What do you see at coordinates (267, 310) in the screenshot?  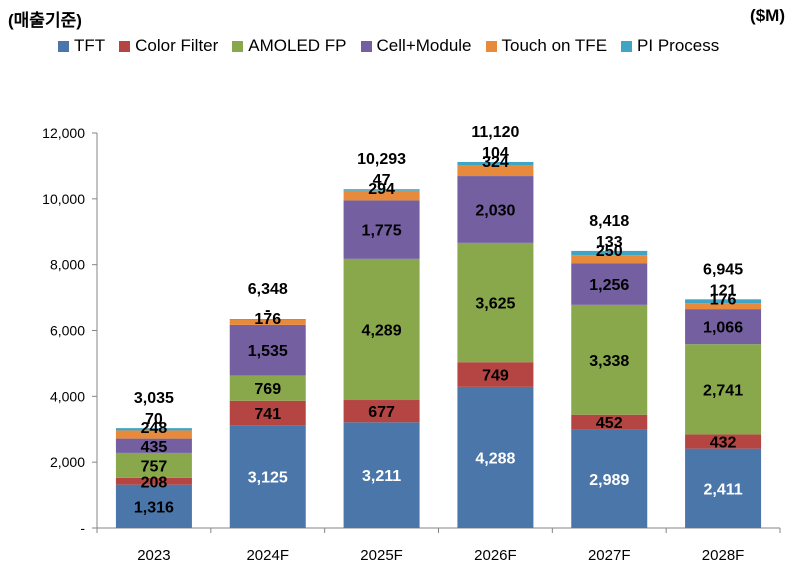 I see `data-label: -` at bounding box center [267, 310].